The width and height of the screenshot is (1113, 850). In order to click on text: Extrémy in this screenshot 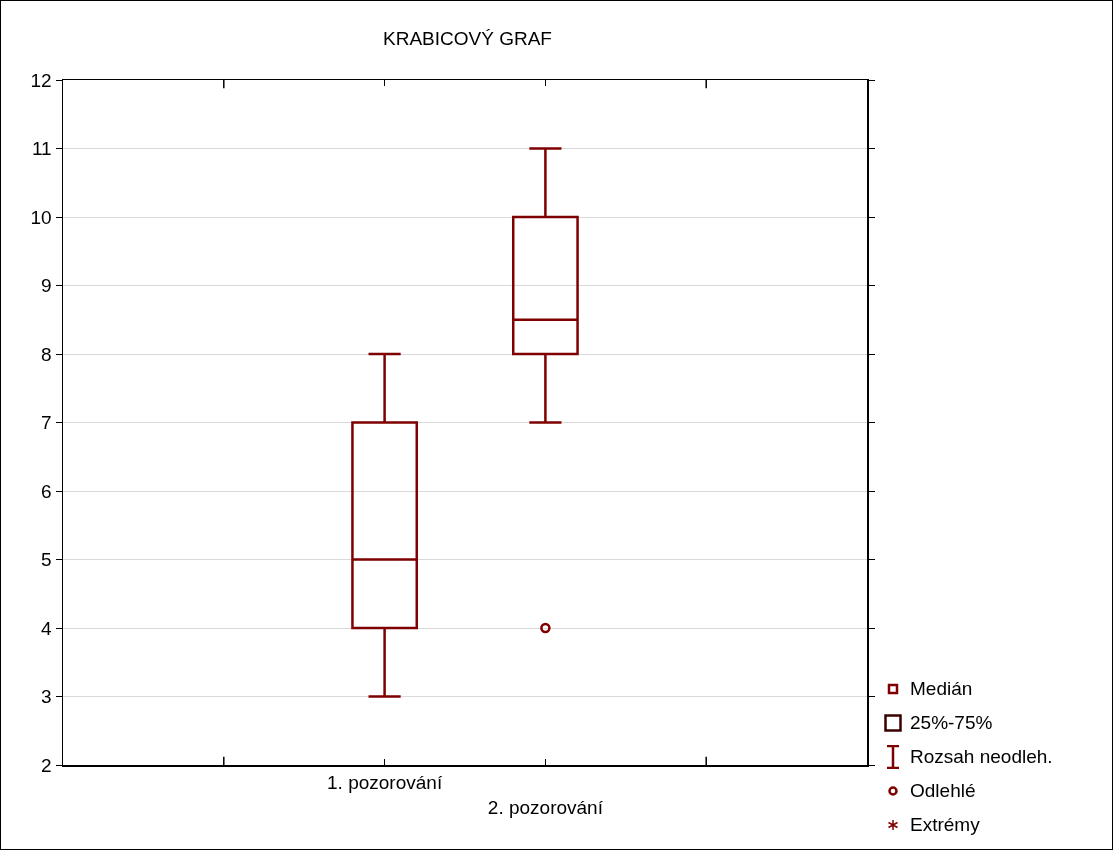, I will do `click(945, 825)`.